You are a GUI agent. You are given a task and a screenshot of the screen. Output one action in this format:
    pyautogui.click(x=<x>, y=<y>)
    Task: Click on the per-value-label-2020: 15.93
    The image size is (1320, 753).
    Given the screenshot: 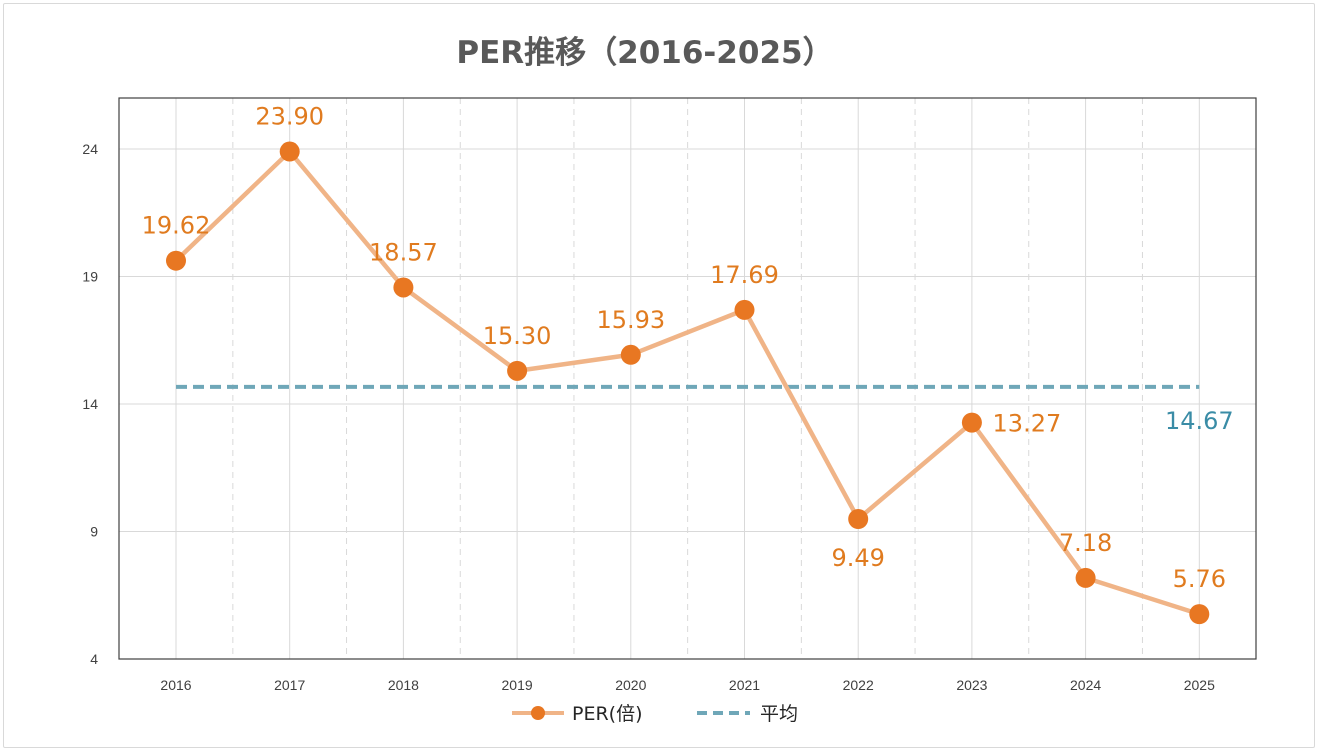 What is the action you would take?
    pyautogui.click(x=630, y=320)
    